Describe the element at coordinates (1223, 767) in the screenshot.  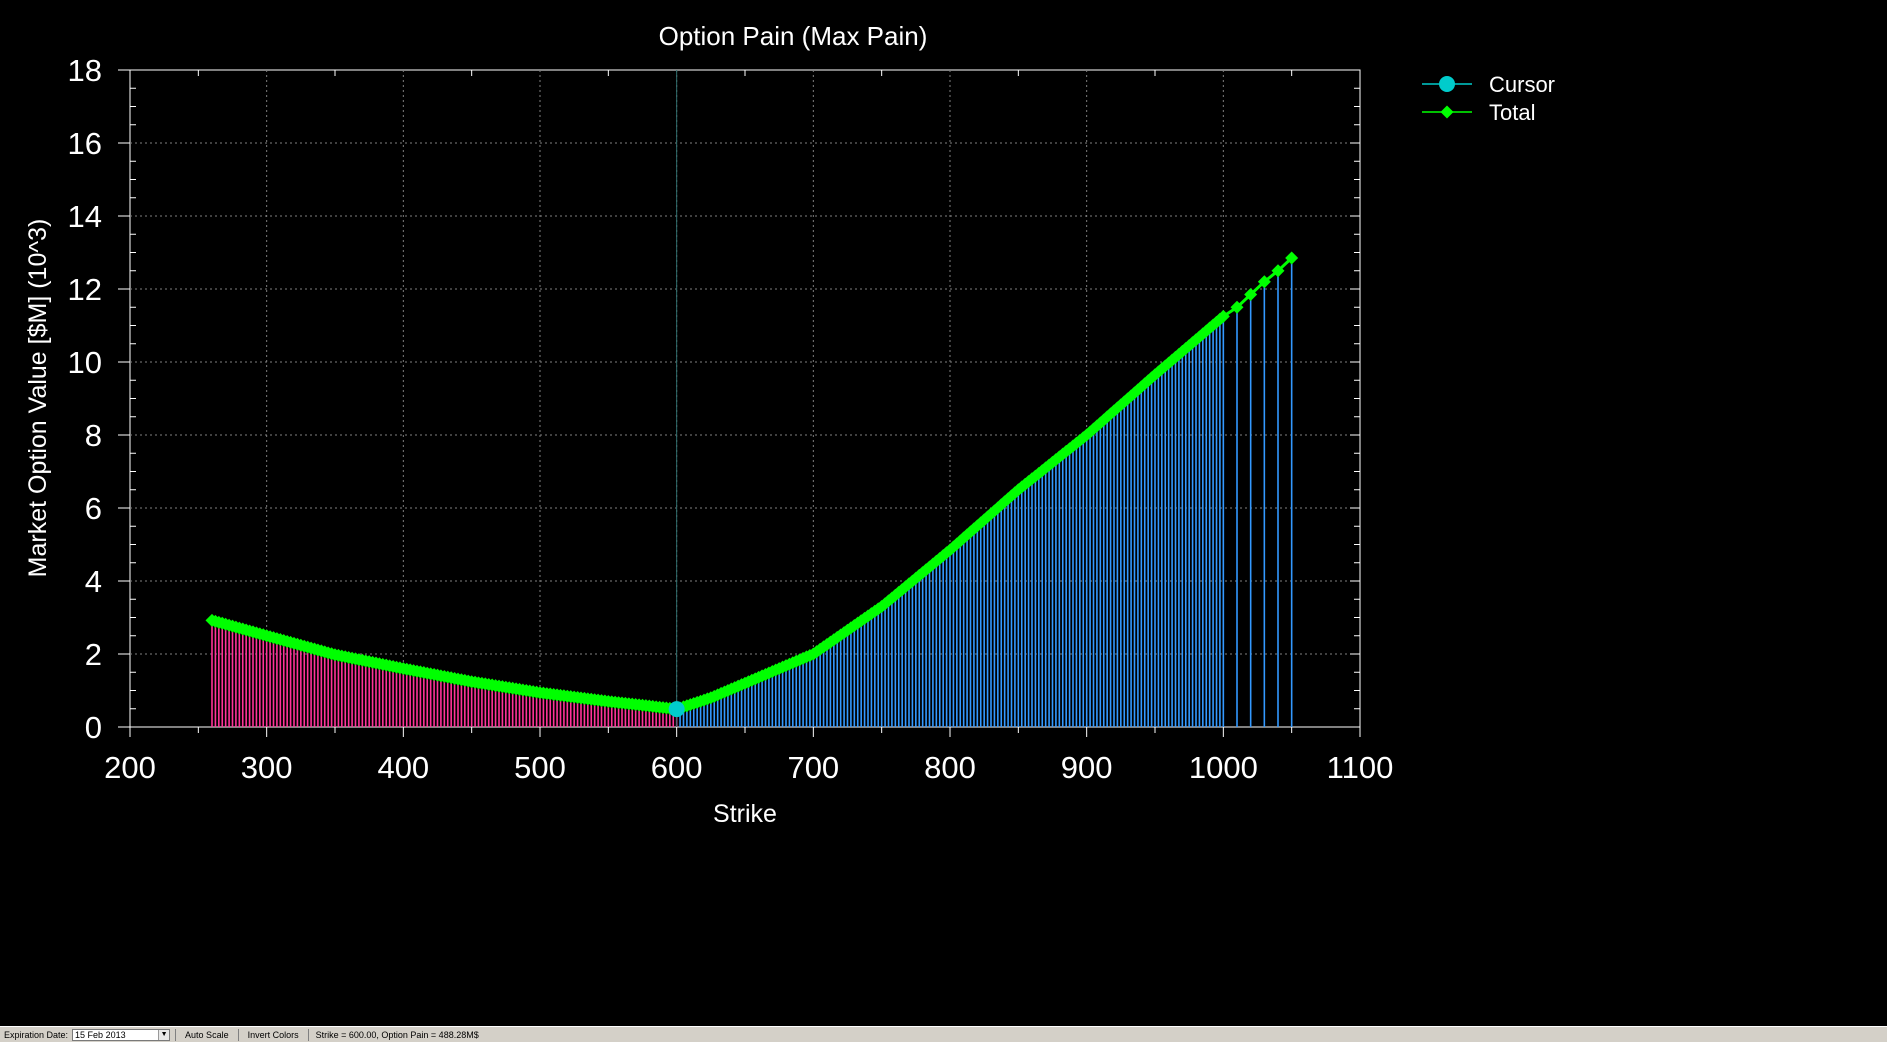
I see `x-tick-label: 1000` at that location.